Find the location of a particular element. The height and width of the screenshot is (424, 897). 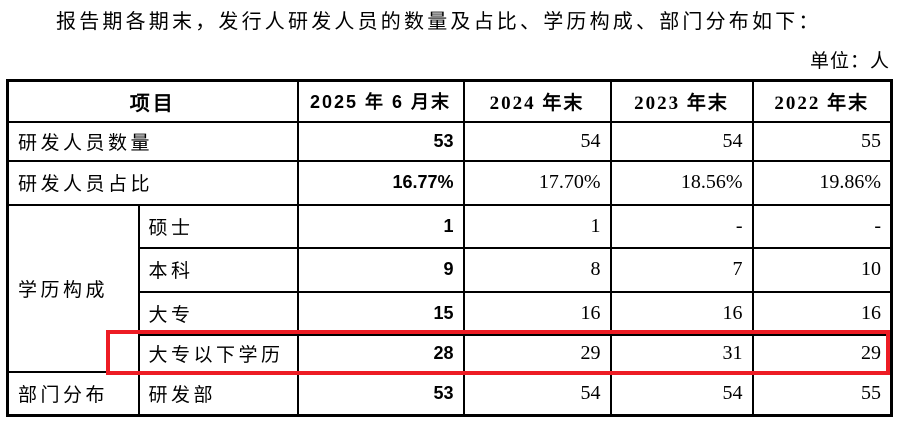

table-row-headcount: 研发人员数量 53 54 54 55 is located at coordinates (449, 141).